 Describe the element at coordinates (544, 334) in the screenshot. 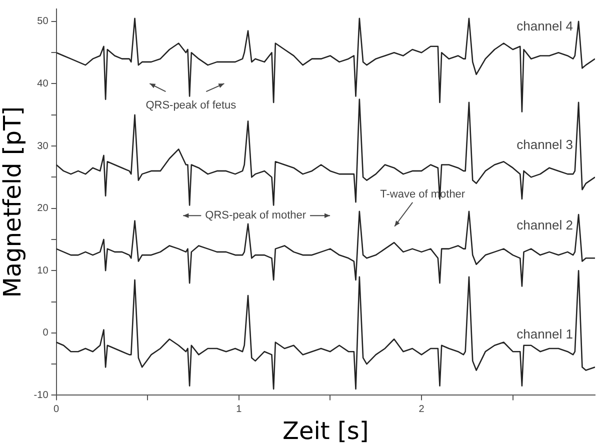

I see `series-label: channel 1` at that location.